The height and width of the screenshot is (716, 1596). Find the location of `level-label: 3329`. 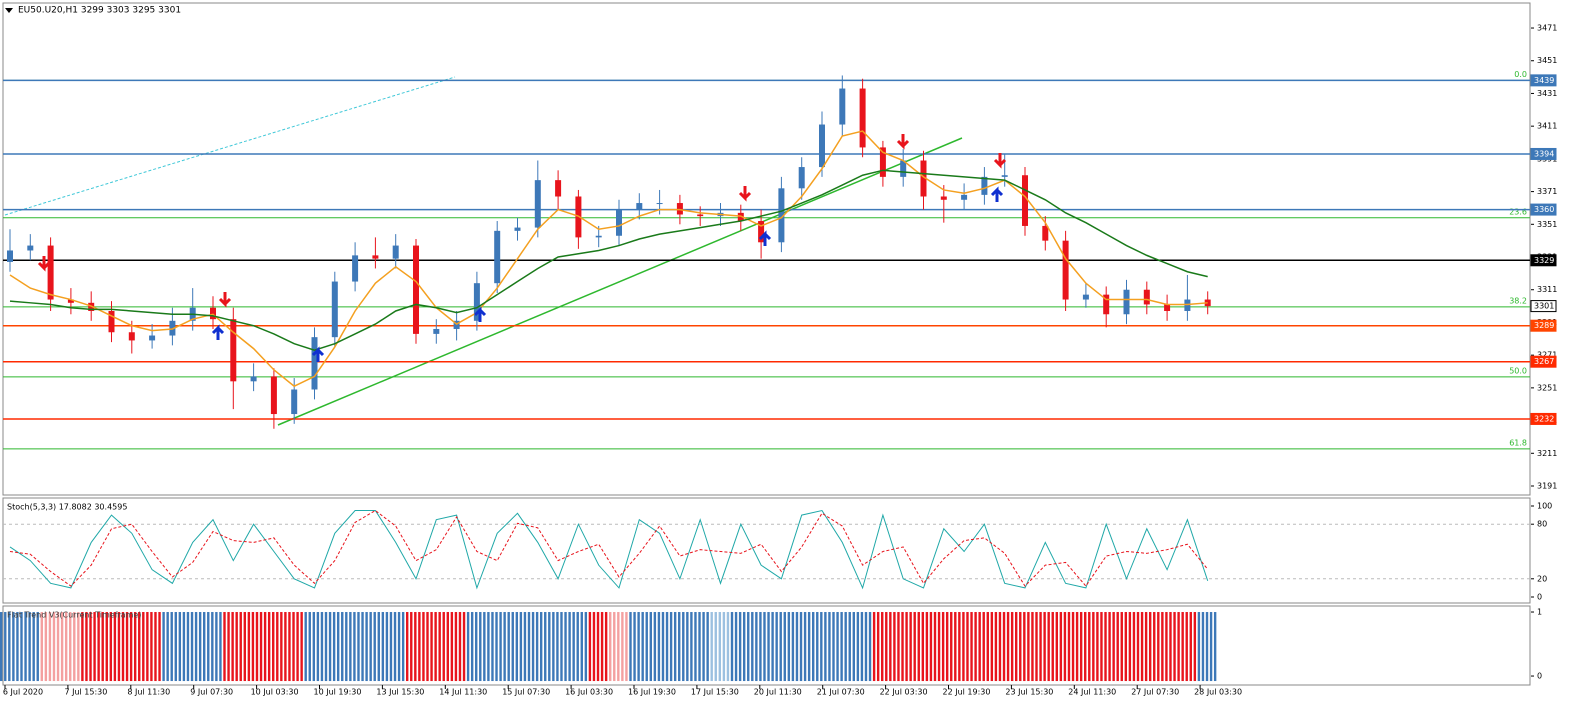

level-label: 3329 is located at coordinates (1544, 260).